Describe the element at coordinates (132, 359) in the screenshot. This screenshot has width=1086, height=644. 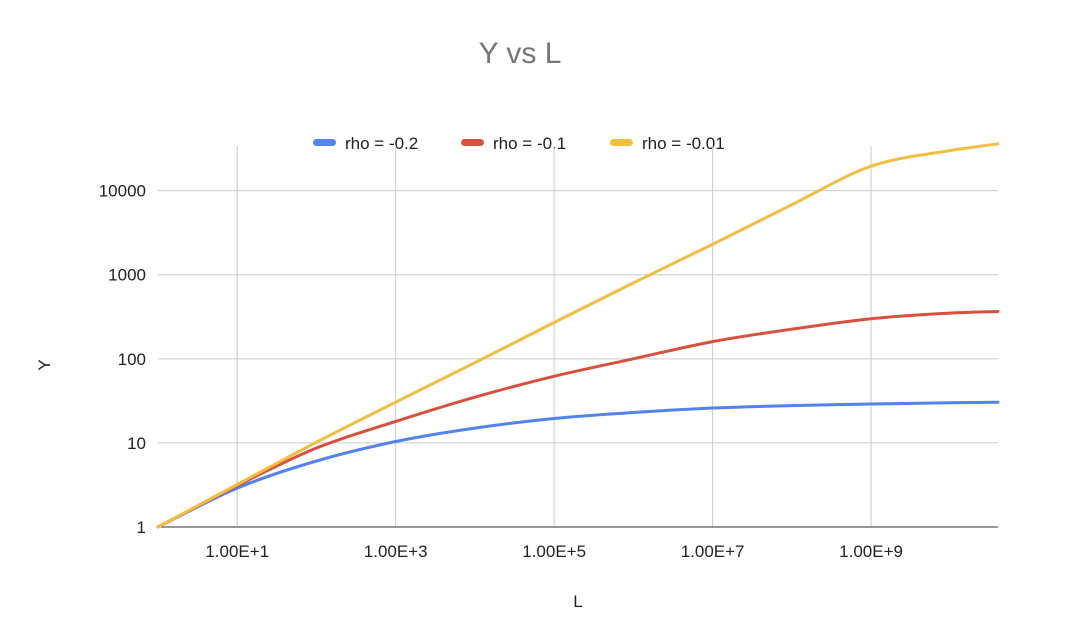
I see `y-tick-label: 100` at that location.